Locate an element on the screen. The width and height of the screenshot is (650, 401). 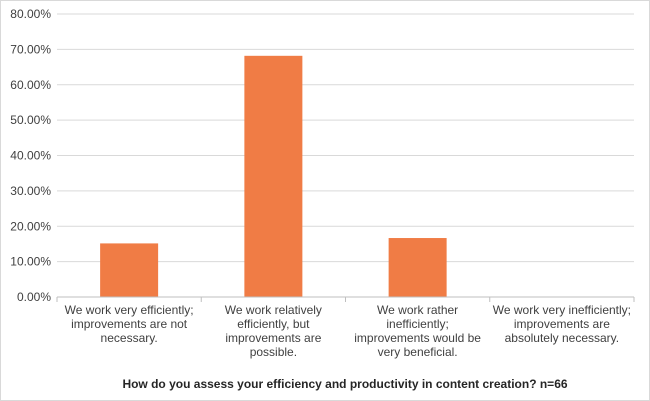
y-tick-label: 70.00% is located at coordinates (30, 49).